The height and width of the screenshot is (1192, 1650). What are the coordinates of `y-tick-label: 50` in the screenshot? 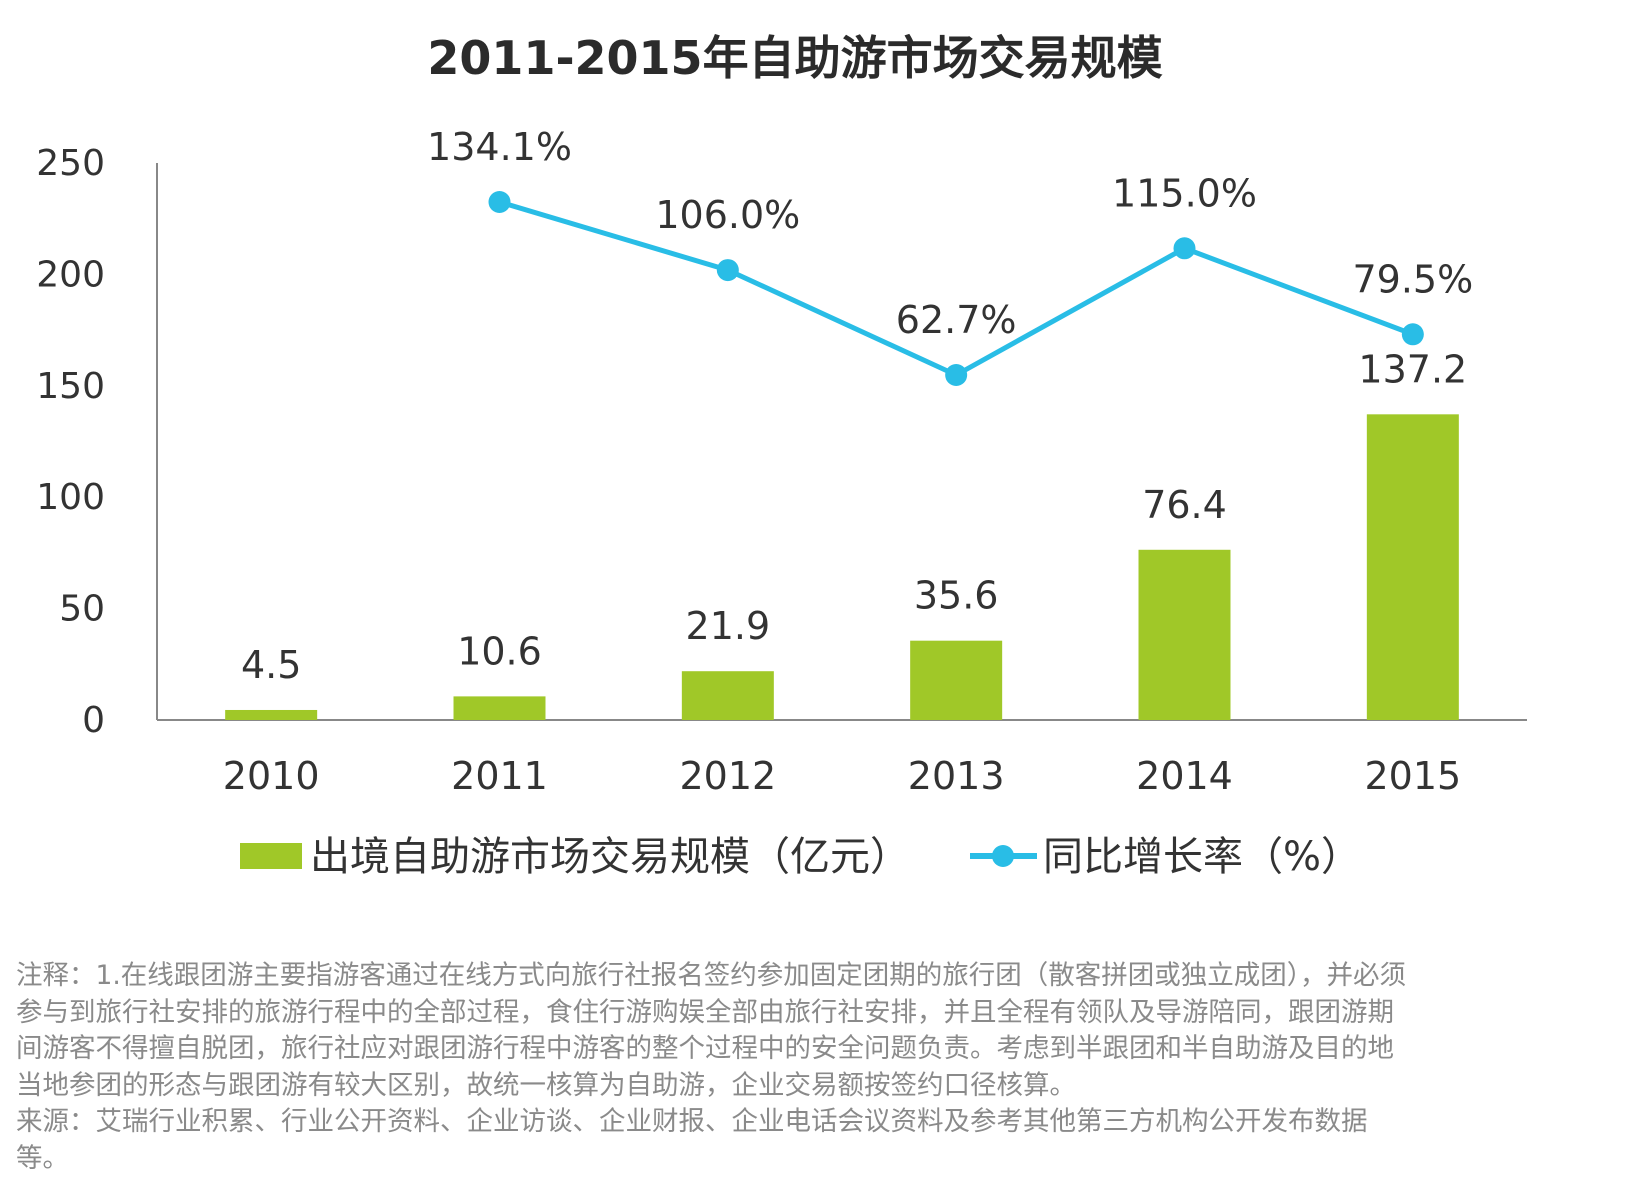 It's located at (82, 609).